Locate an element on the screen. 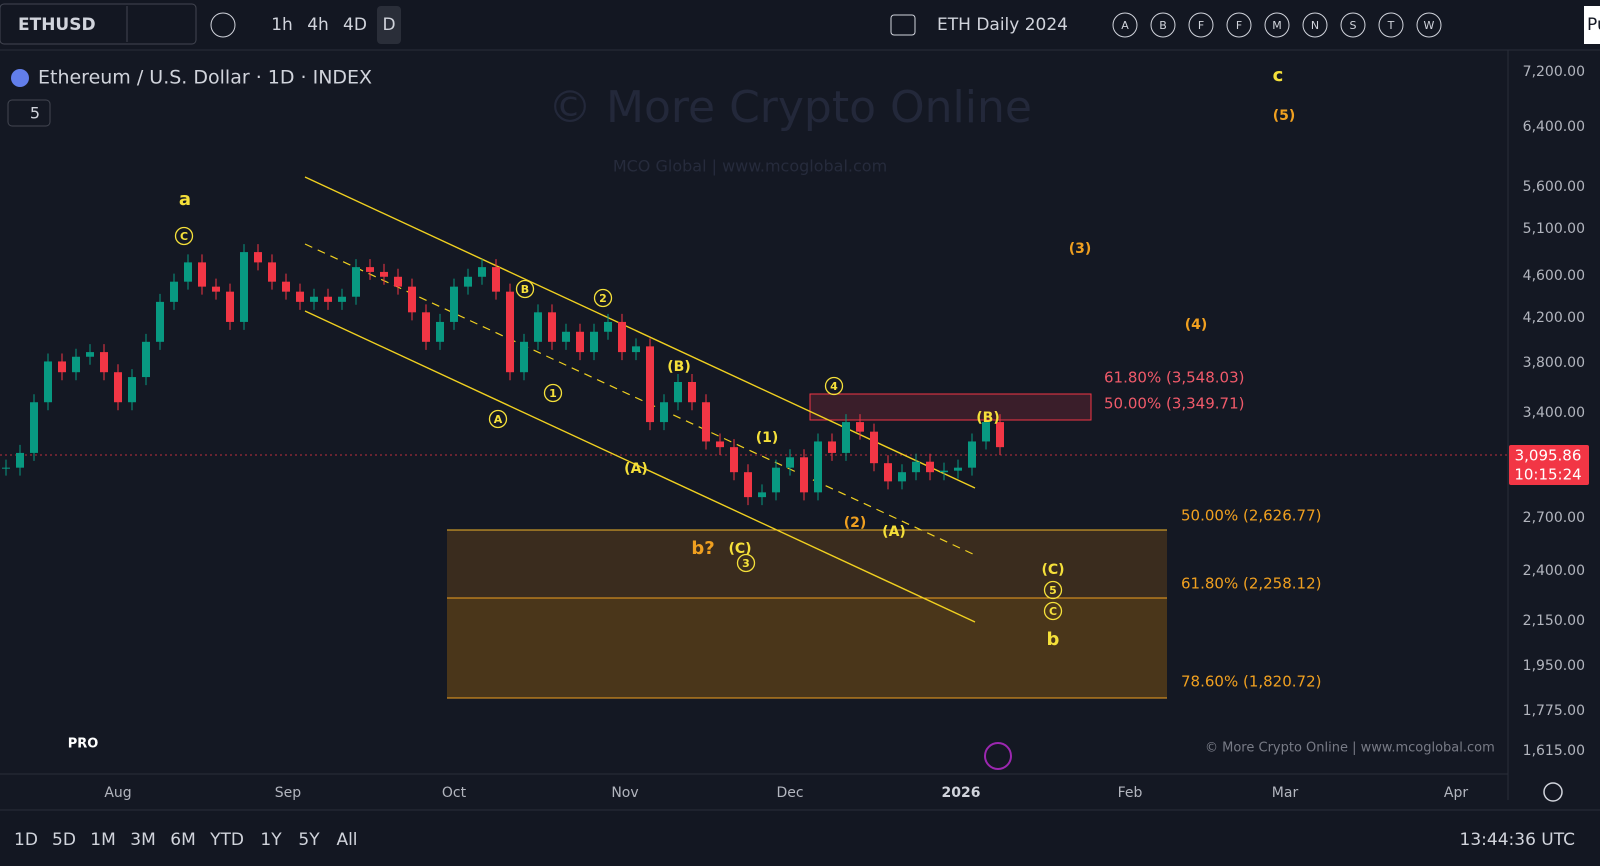 The width and height of the screenshot is (1600, 866). alert-letter: T is located at coordinates (1391, 25).